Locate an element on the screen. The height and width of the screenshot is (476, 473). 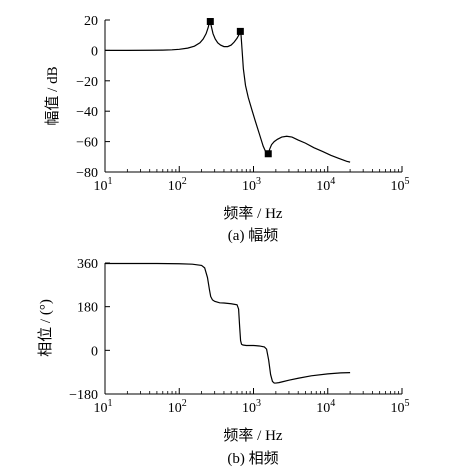
phase-line is located at coordinates (228, 323).